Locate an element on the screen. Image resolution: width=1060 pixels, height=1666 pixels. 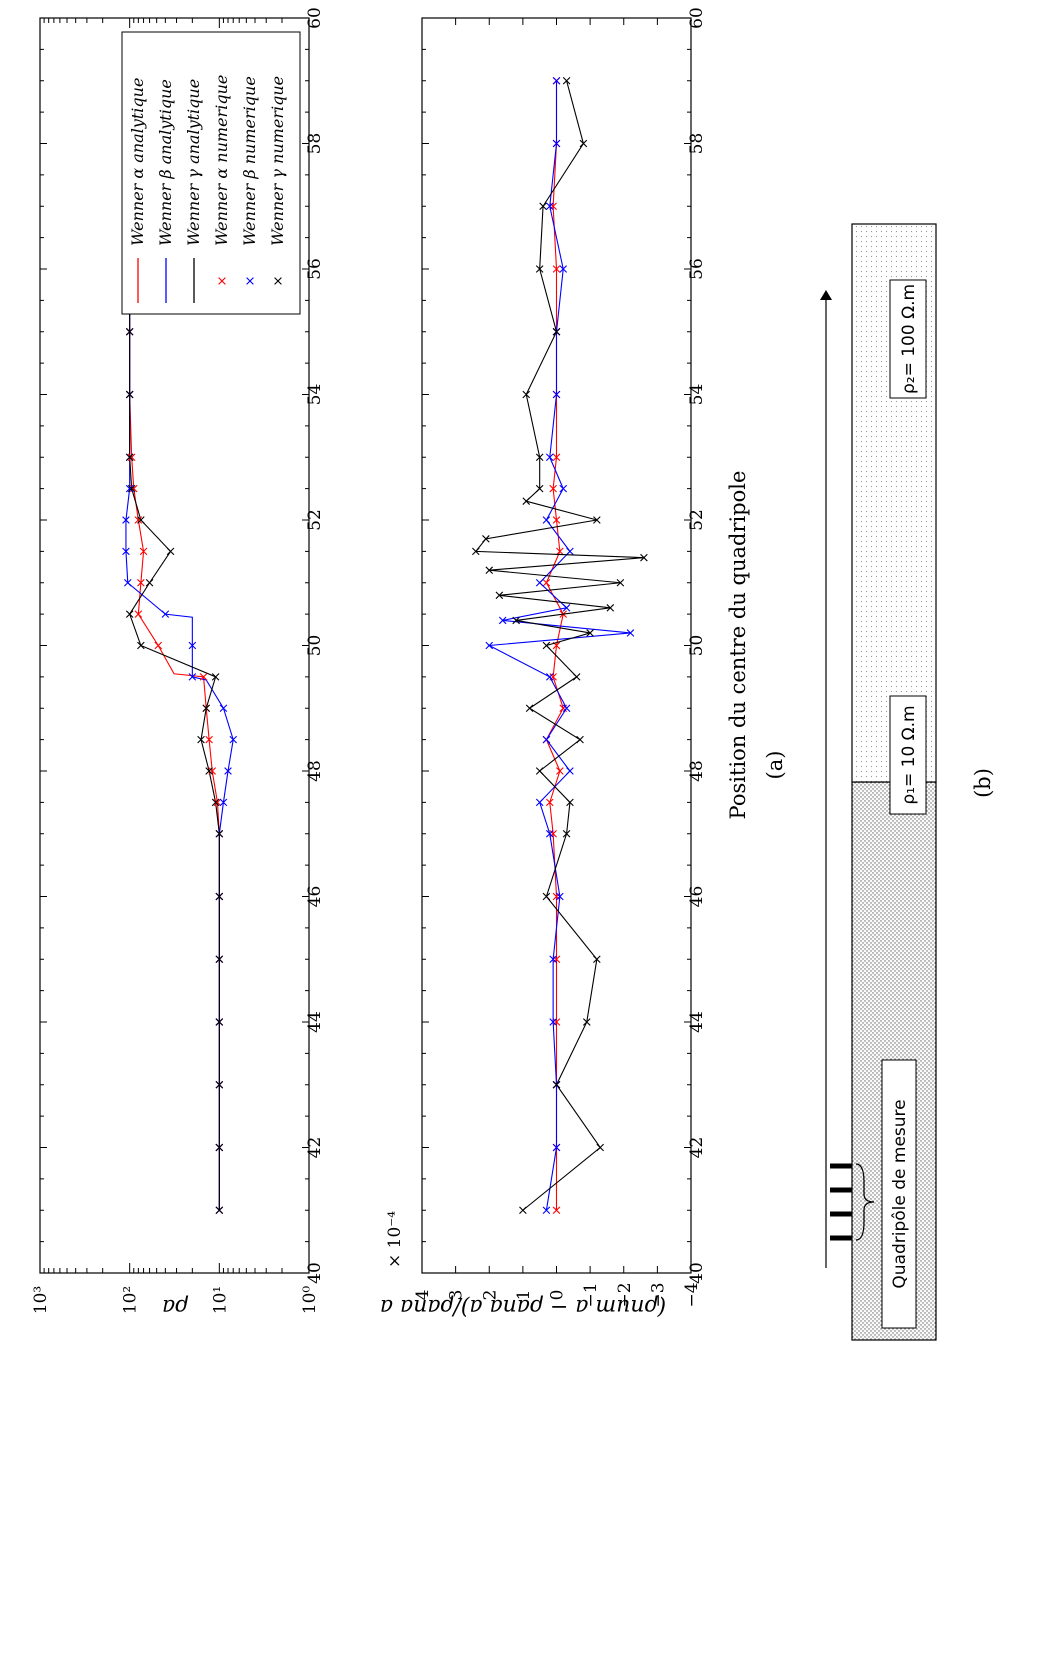
electrodes is located at coordinates (841, 1202).